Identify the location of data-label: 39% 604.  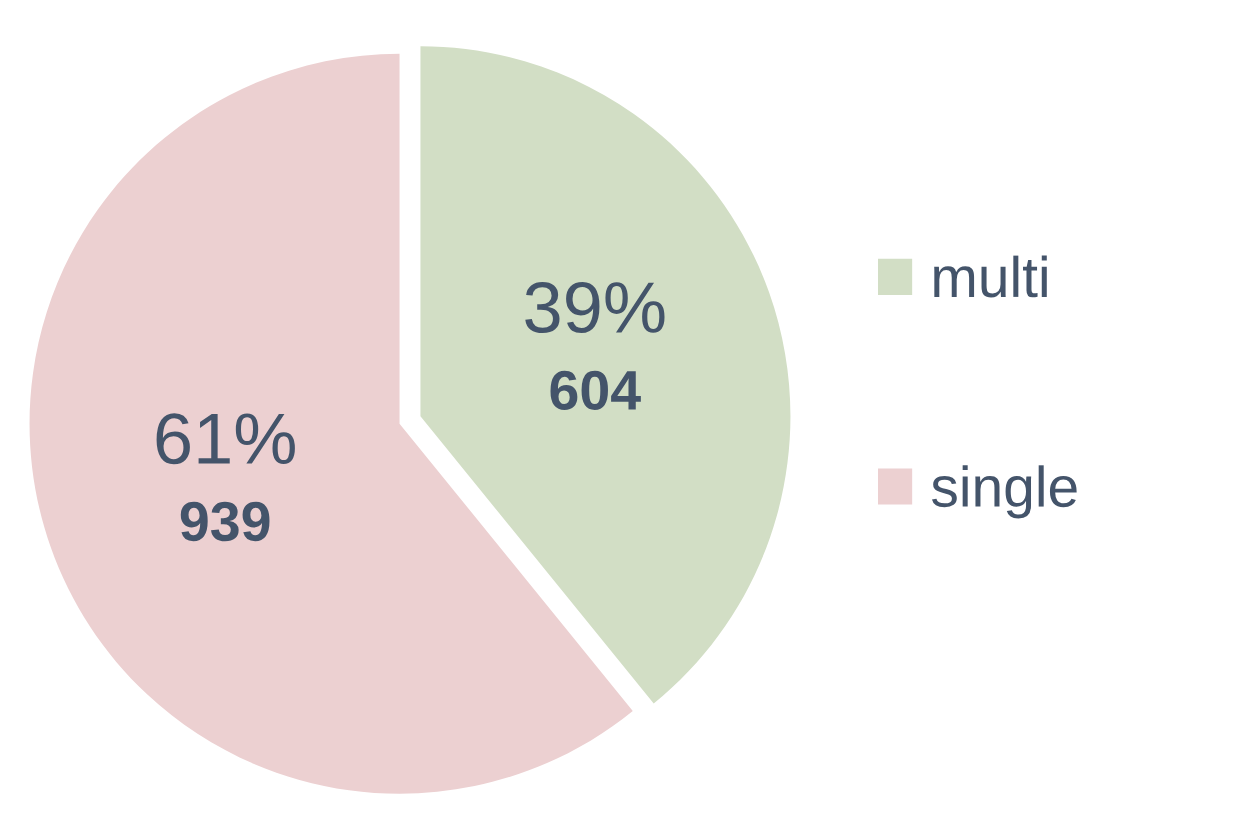
(595, 346).